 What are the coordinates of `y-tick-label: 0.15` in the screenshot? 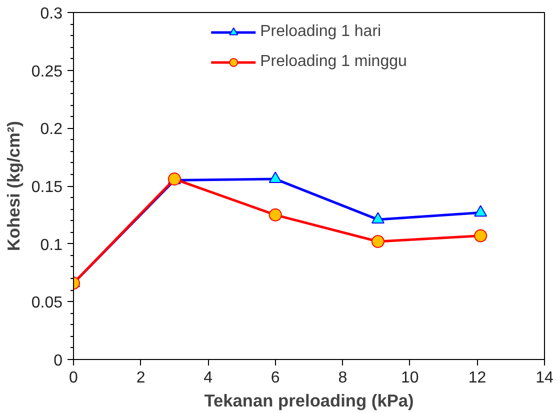 It's located at (47, 187).